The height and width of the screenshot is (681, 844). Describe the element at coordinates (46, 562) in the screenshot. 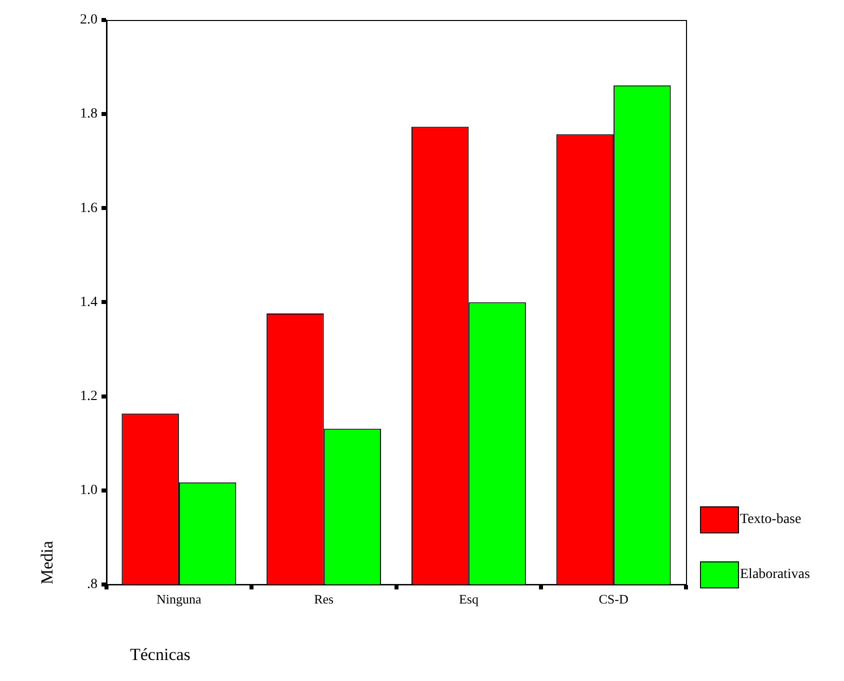

I see `y-axis-title: Media` at that location.